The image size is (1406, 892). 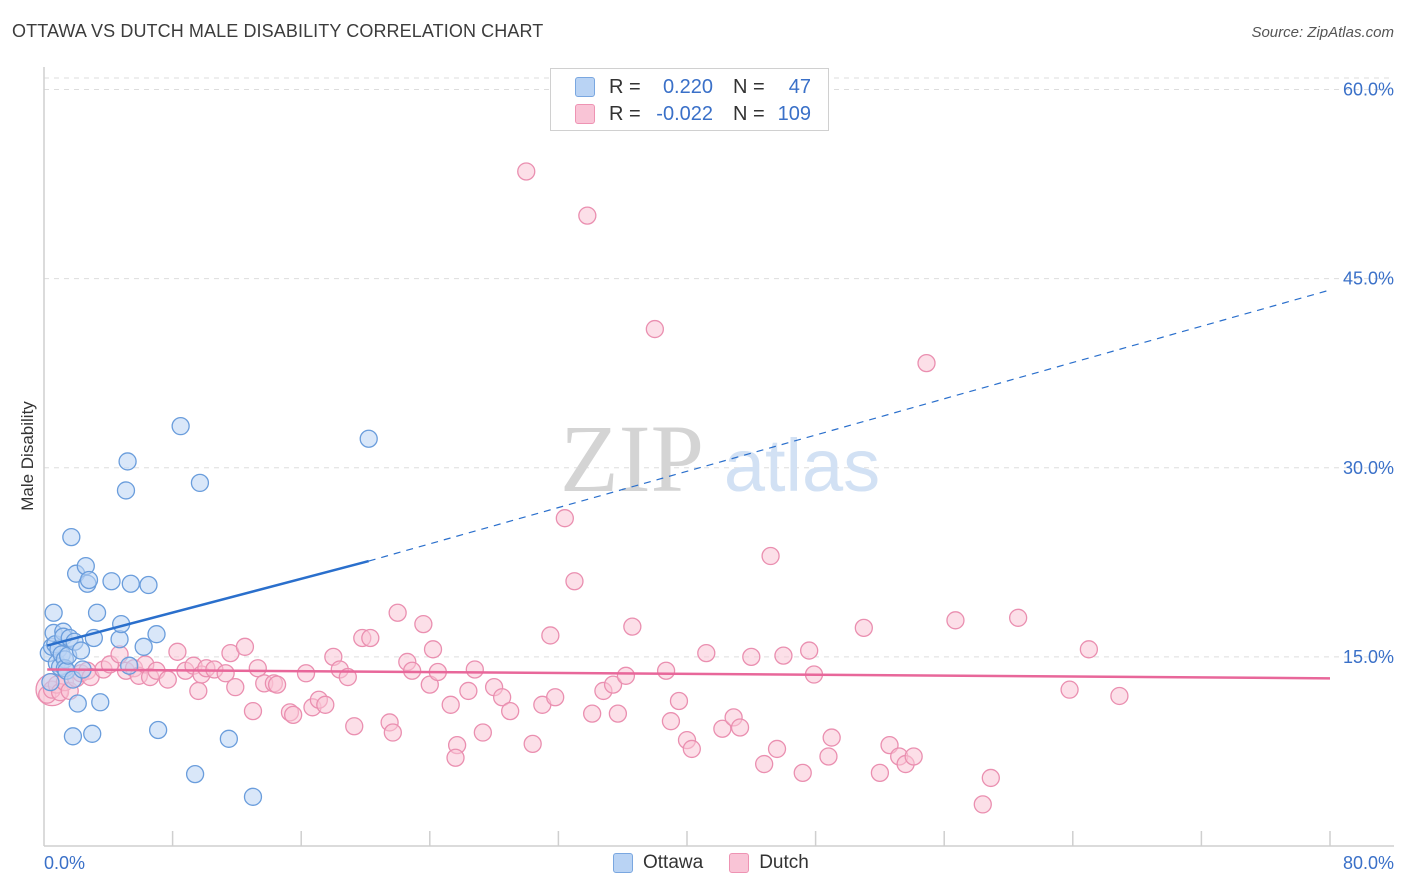 What do you see at coordinates (784, 862) in the screenshot?
I see `dutch-legend-label: Dutch` at bounding box center [784, 862].